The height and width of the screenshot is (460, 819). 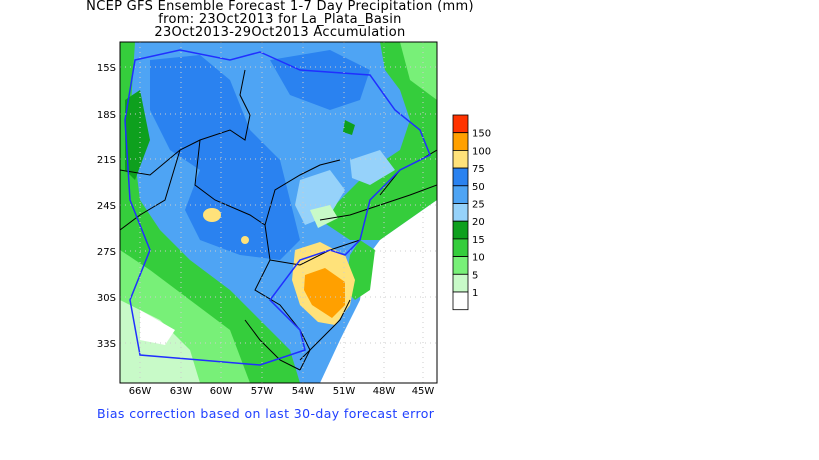 I want to click on lat-label: 33S, so click(x=106, y=344).